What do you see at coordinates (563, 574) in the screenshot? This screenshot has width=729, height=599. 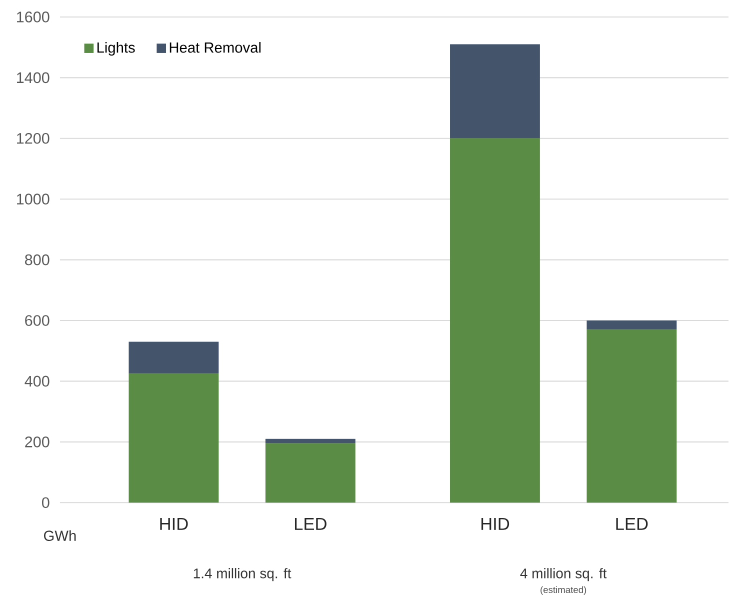 I see `text: 4 million sq. ft` at bounding box center [563, 574].